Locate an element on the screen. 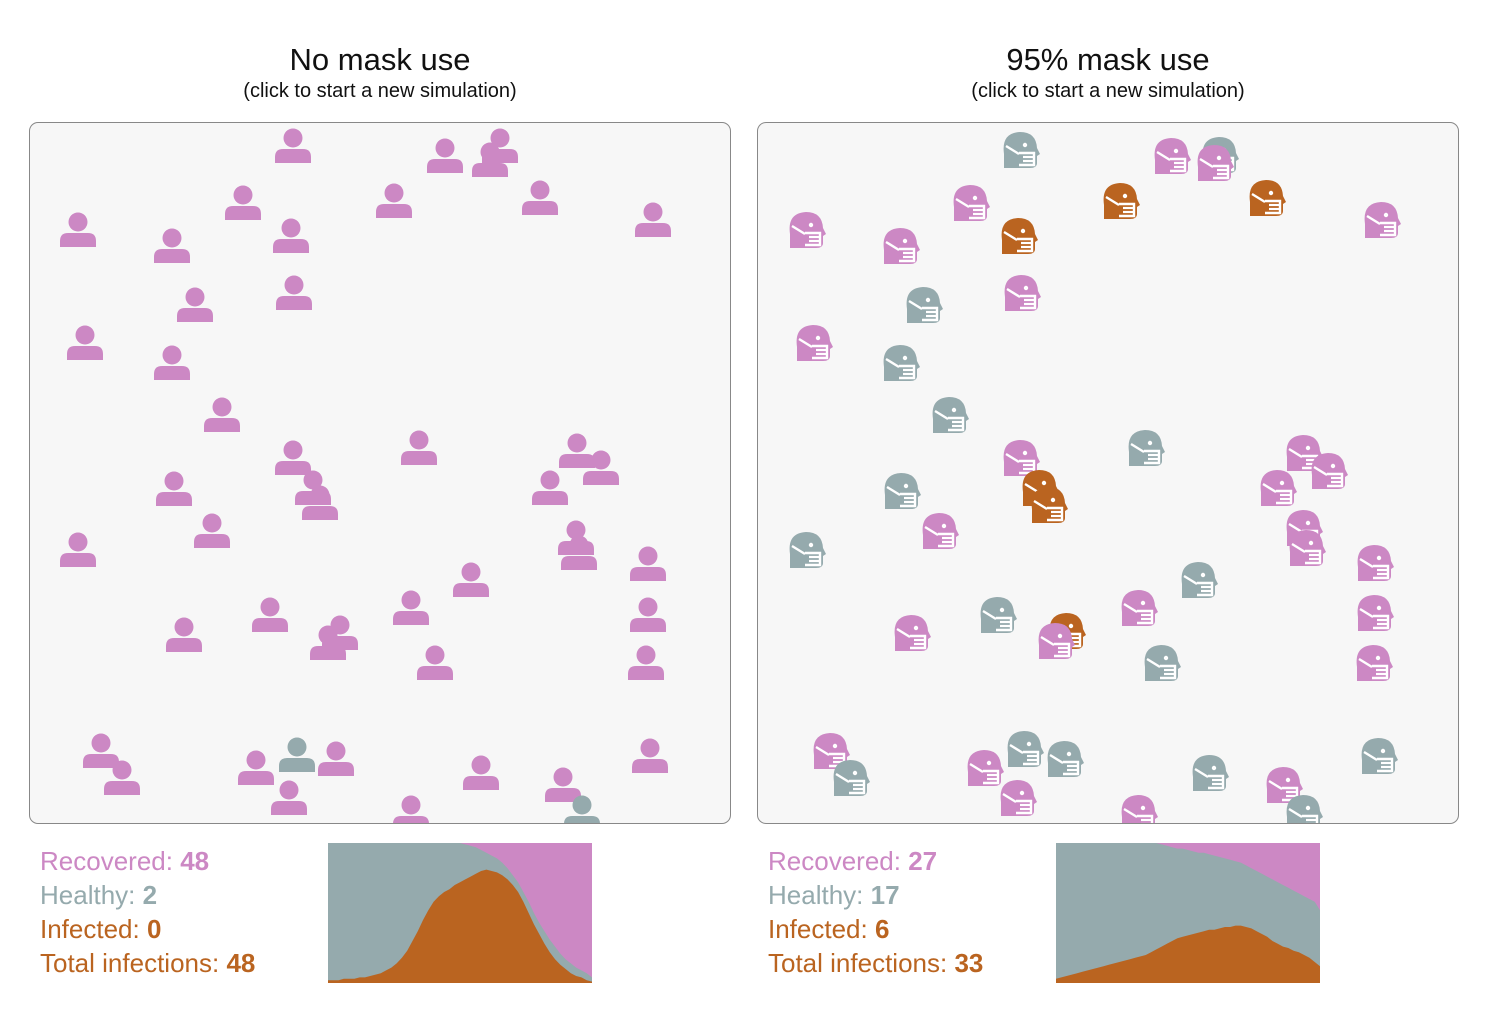 Image resolution: width=1506 pixels, height=1010 pixels. recovered-label: Recovered: is located at coordinates (110, 861).